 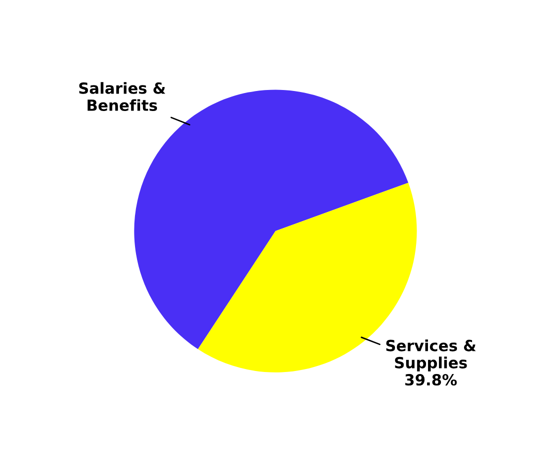 What do you see at coordinates (431, 356) in the screenshot?
I see `slice-label: Services & Supplies` at bounding box center [431, 356].